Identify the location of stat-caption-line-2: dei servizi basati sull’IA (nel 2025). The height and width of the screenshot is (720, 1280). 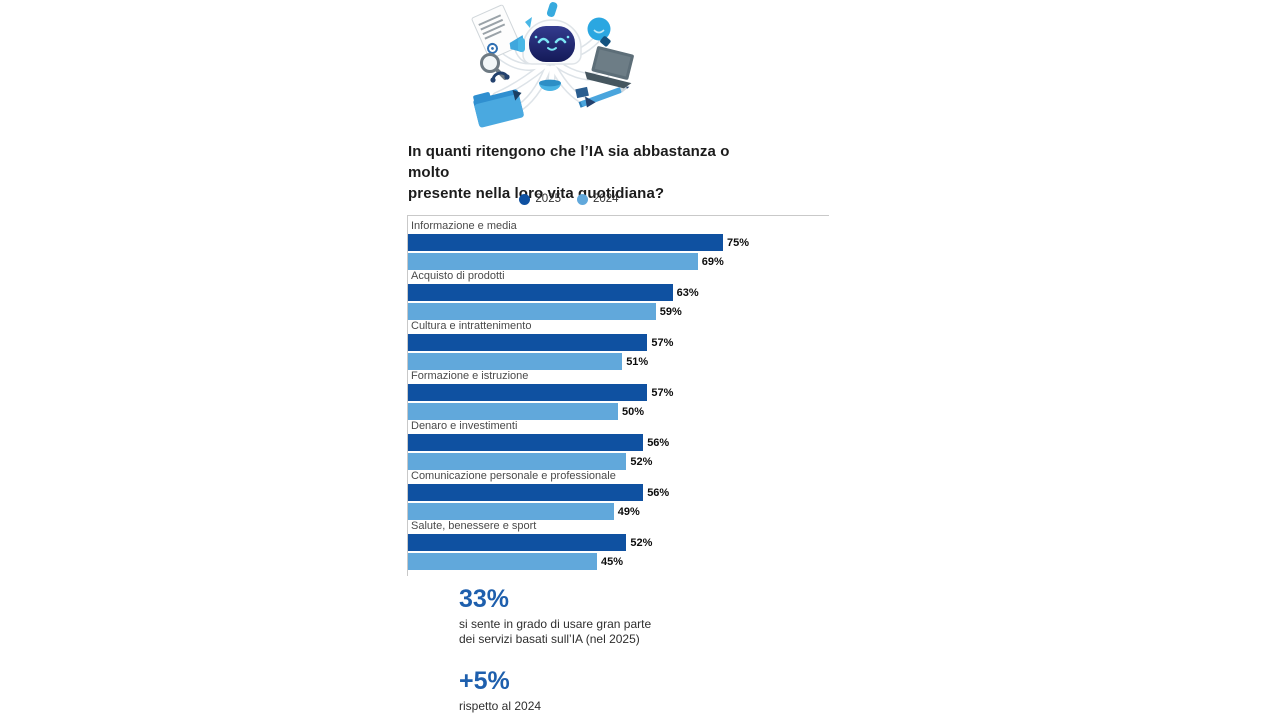
(549, 639).